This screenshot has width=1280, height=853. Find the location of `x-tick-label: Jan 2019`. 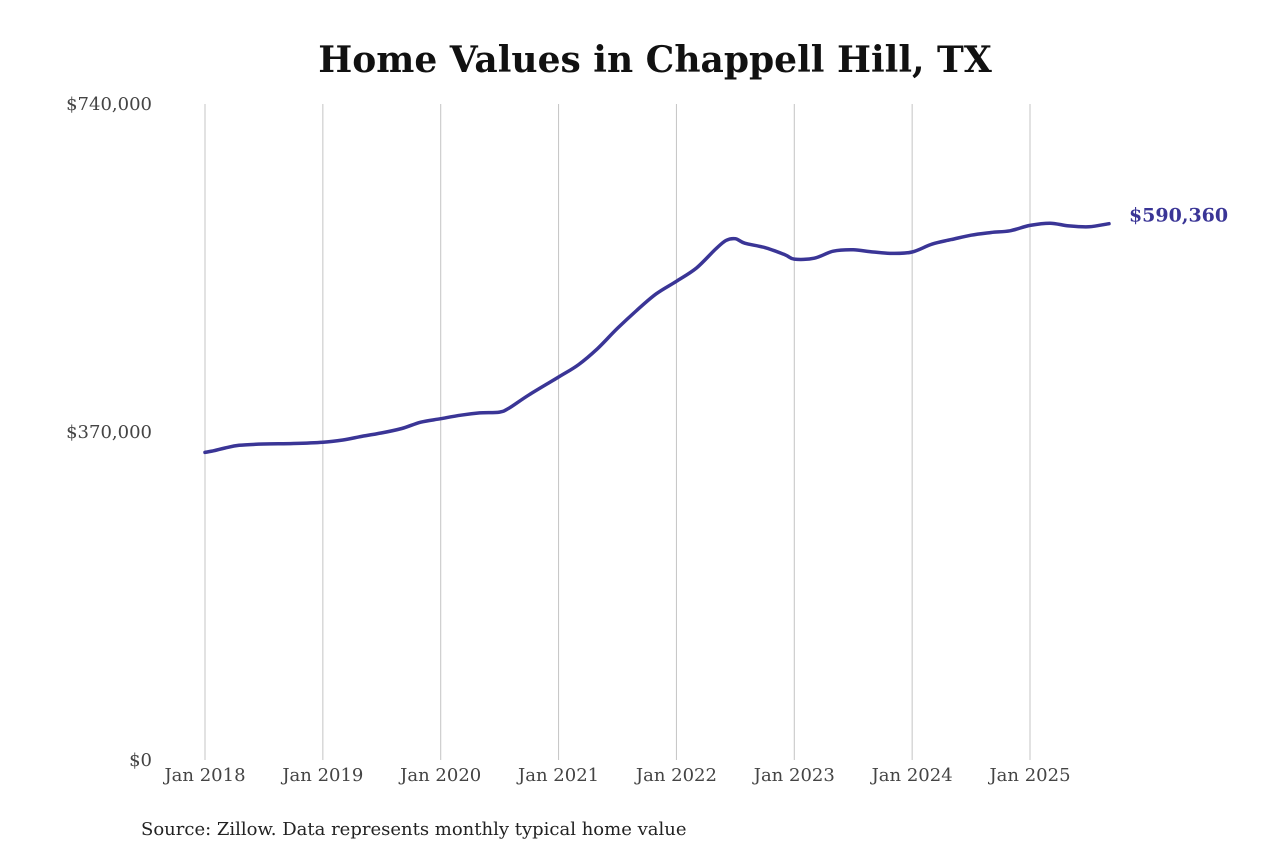

x-tick-label: Jan 2019 is located at coordinates (321, 775).